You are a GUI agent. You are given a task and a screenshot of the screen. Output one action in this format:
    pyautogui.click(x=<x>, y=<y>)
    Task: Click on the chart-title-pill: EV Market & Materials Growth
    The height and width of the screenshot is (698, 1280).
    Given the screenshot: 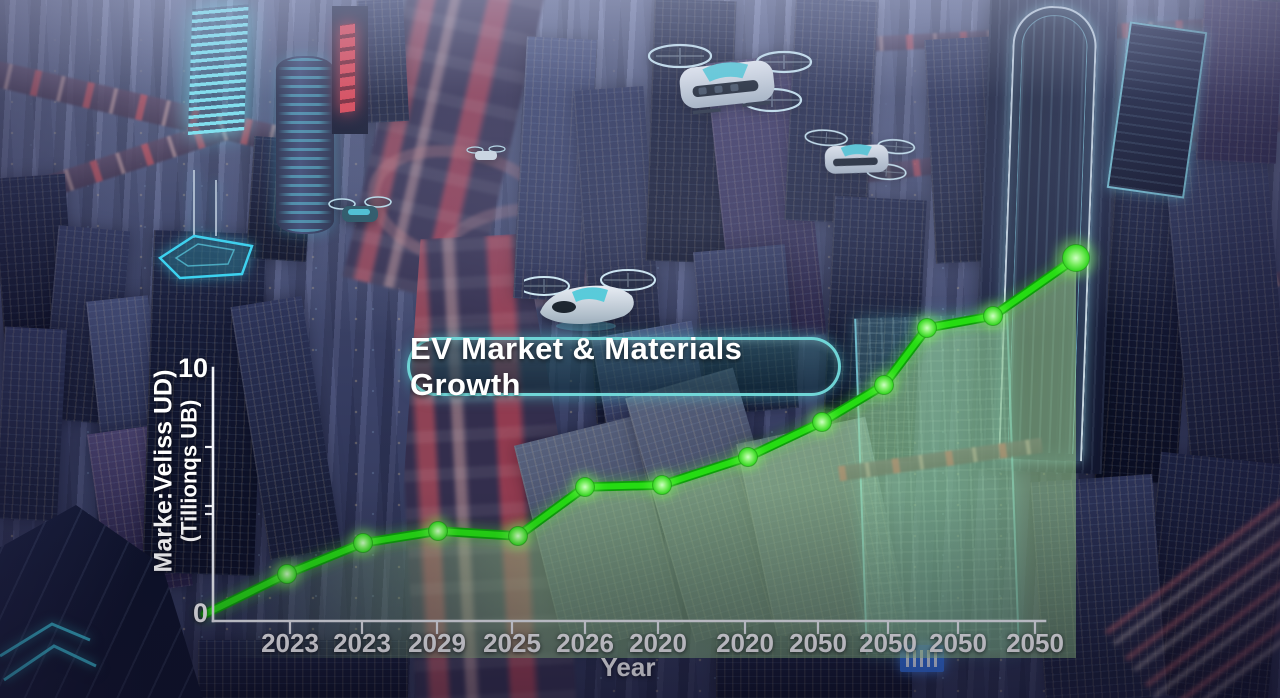 What is the action you would take?
    pyautogui.click(x=624, y=366)
    